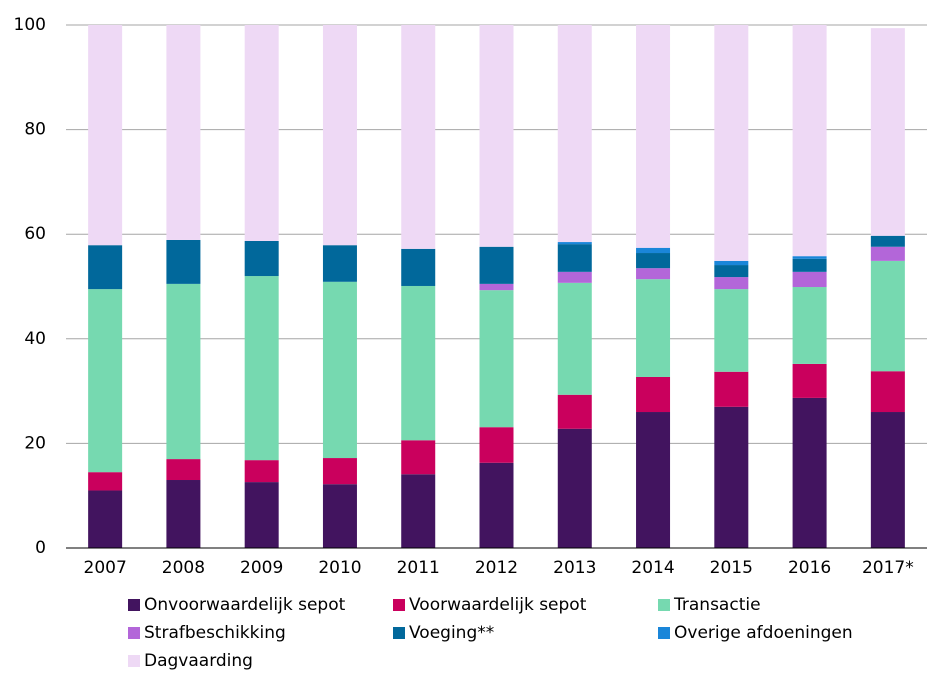 The height and width of the screenshot is (673, 929). I want to click on x-tick-label: 2013, so click(574, 568).